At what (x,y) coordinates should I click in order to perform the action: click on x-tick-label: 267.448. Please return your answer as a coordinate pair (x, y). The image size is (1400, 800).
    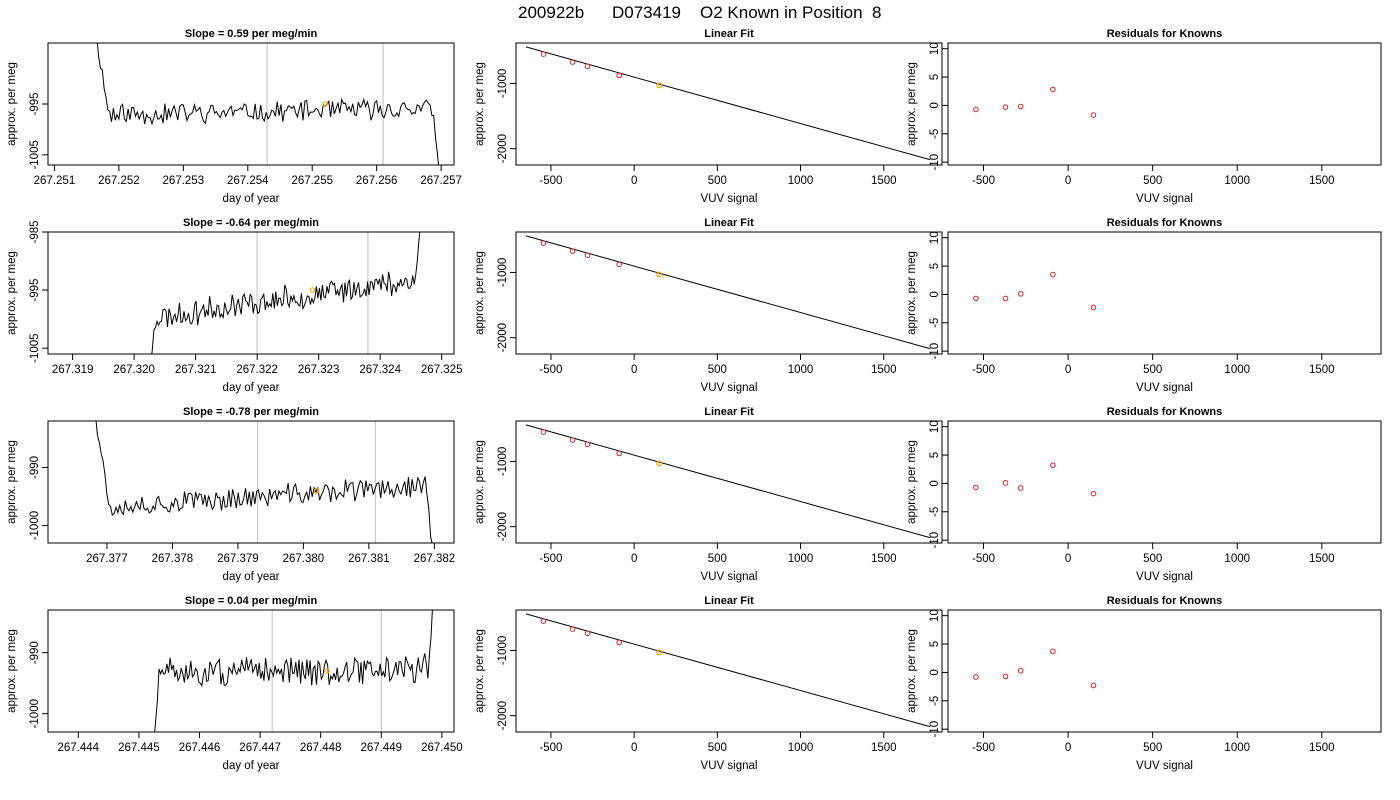
    Looking at the image, I should click on (321, 748).